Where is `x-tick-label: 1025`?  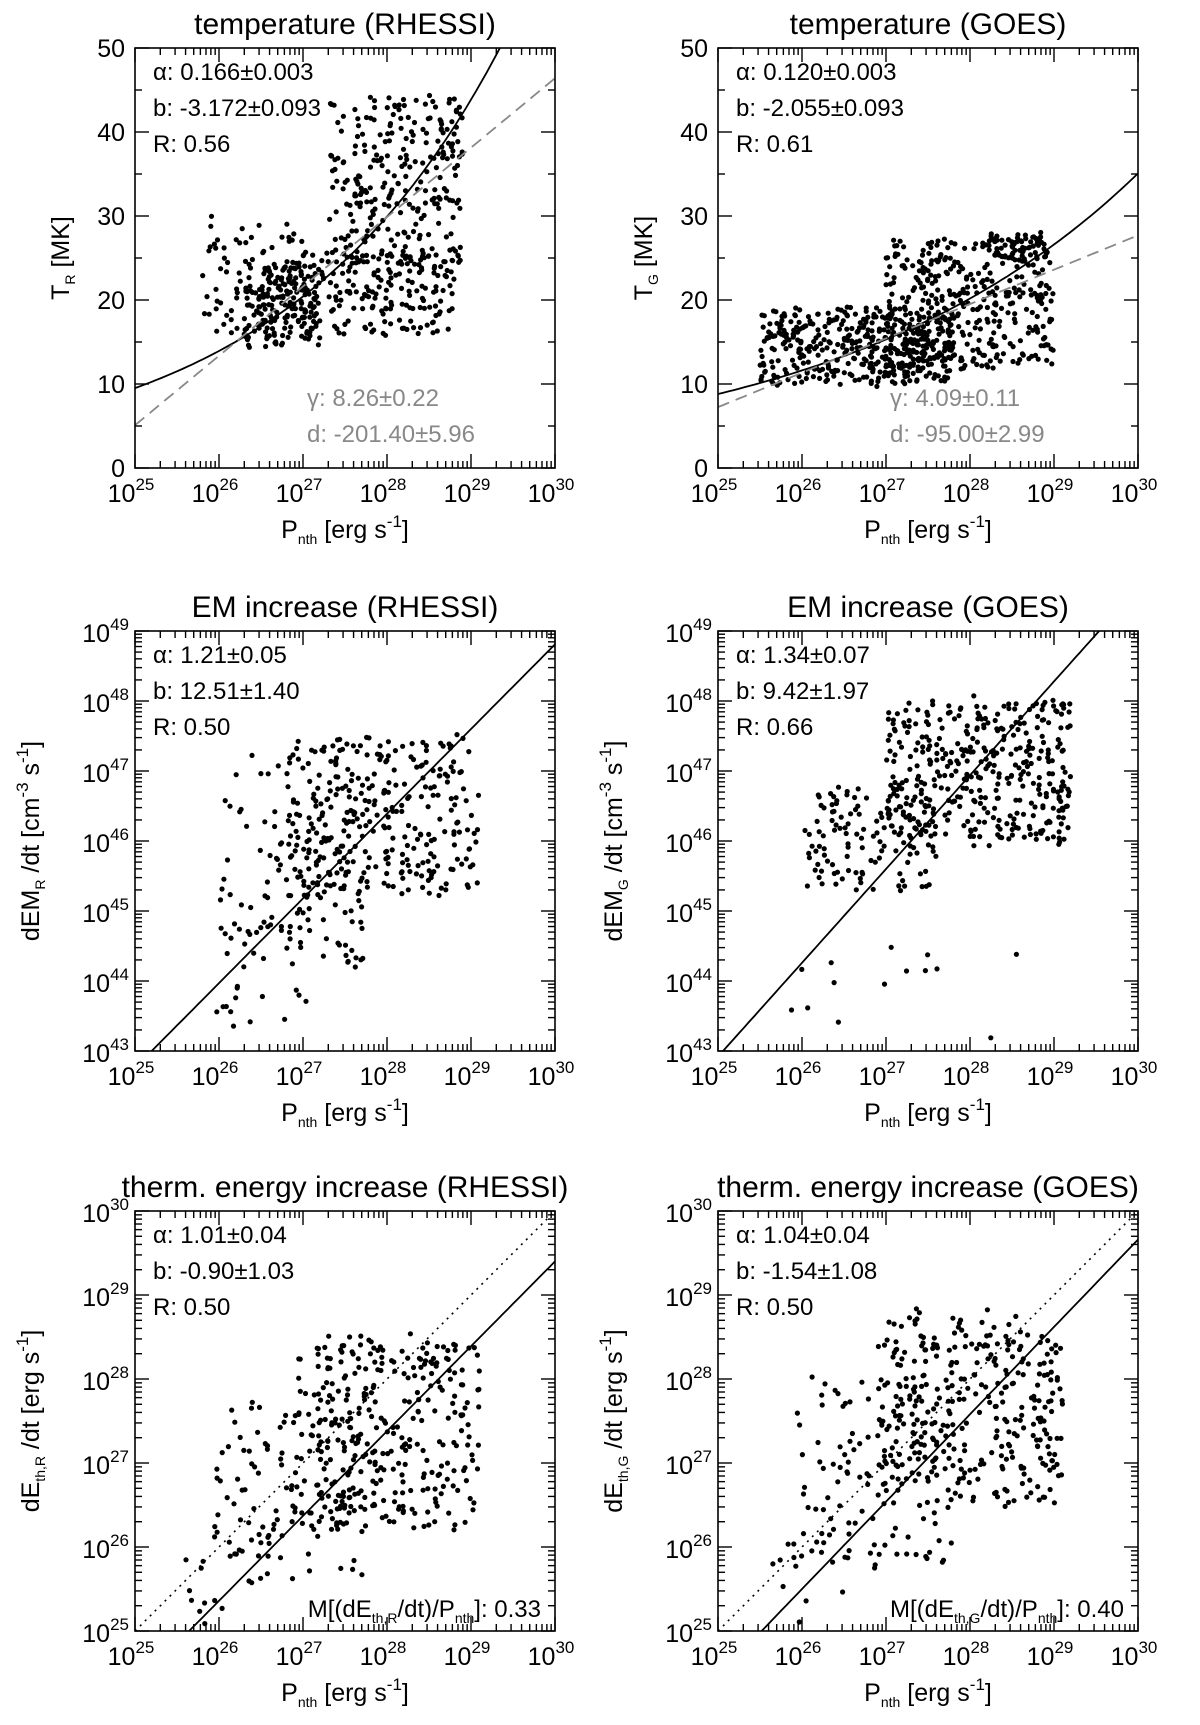
x-tick-label: 1025 is located at coordinates (714, 1654).